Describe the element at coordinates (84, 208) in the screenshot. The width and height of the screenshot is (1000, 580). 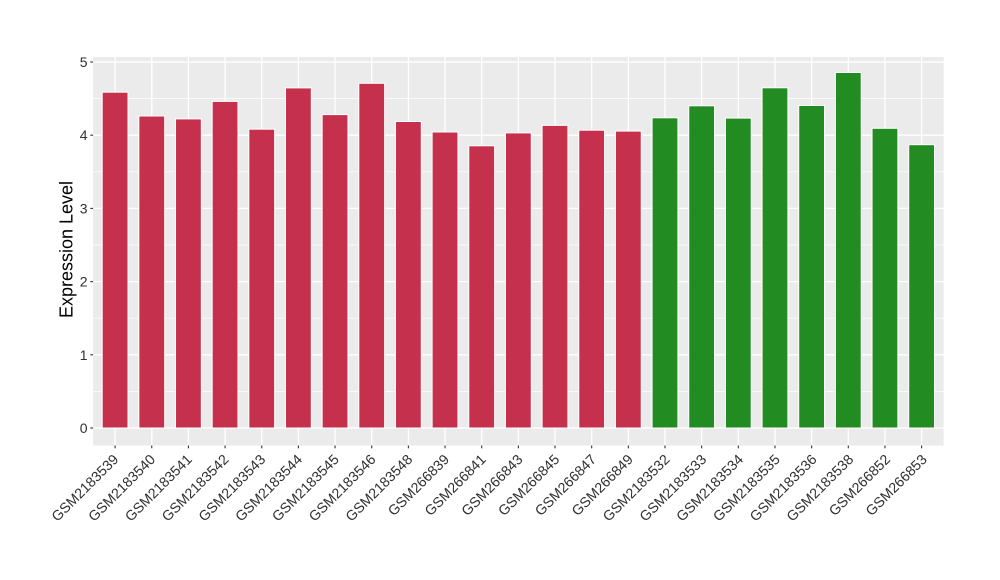
I see `svg-text: 3` at that location.